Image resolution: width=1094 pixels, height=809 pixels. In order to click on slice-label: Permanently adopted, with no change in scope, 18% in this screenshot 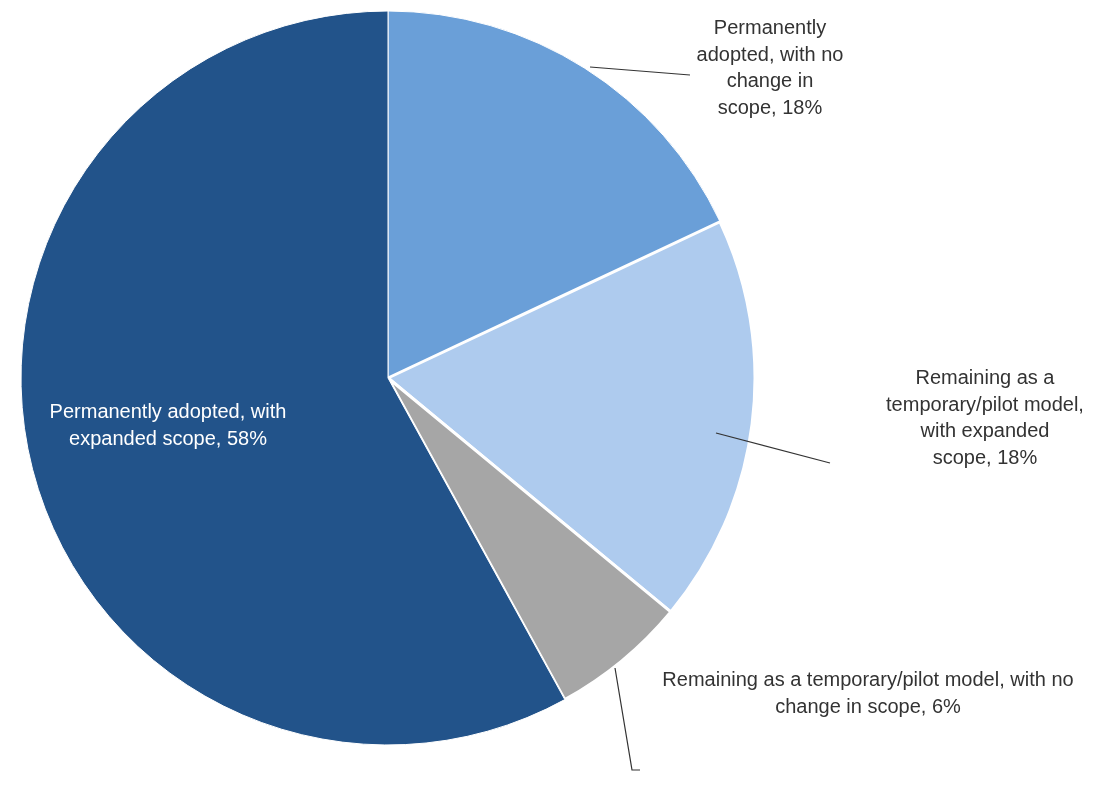, I will do `click(770, 67)`.